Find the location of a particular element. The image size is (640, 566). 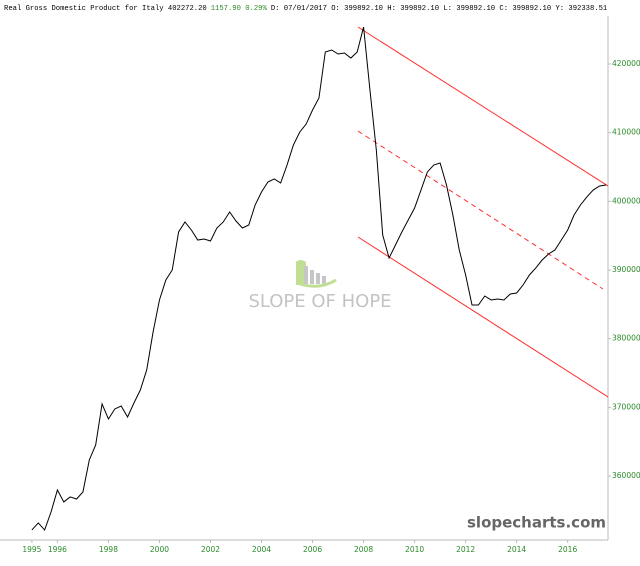

x-tick-label: 2016 is located at coordinates (567, 549).